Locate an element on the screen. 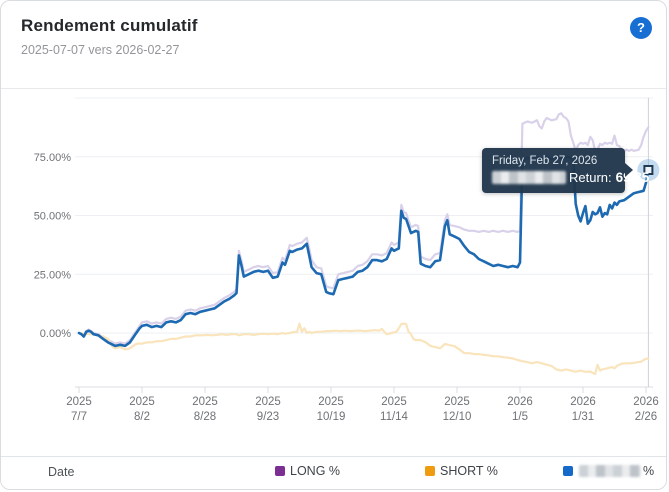 The height and width of the screenshot is (492, 669). chart-tooltip: Friday, Feb 27, 2026 Return: 69.35 is located at coordinates (565, 170).